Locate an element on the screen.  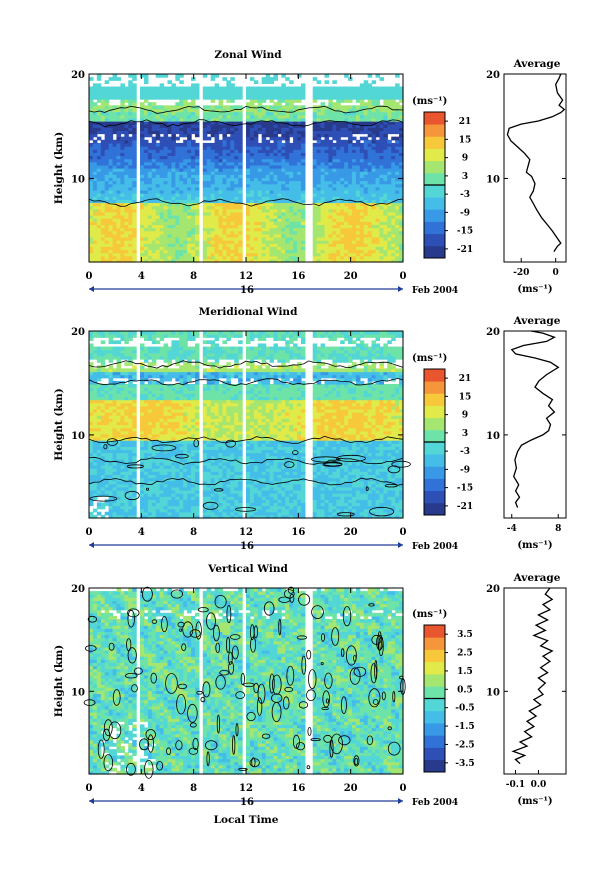
average-x-tick-label: -20 is located at coordinates (521, 273).